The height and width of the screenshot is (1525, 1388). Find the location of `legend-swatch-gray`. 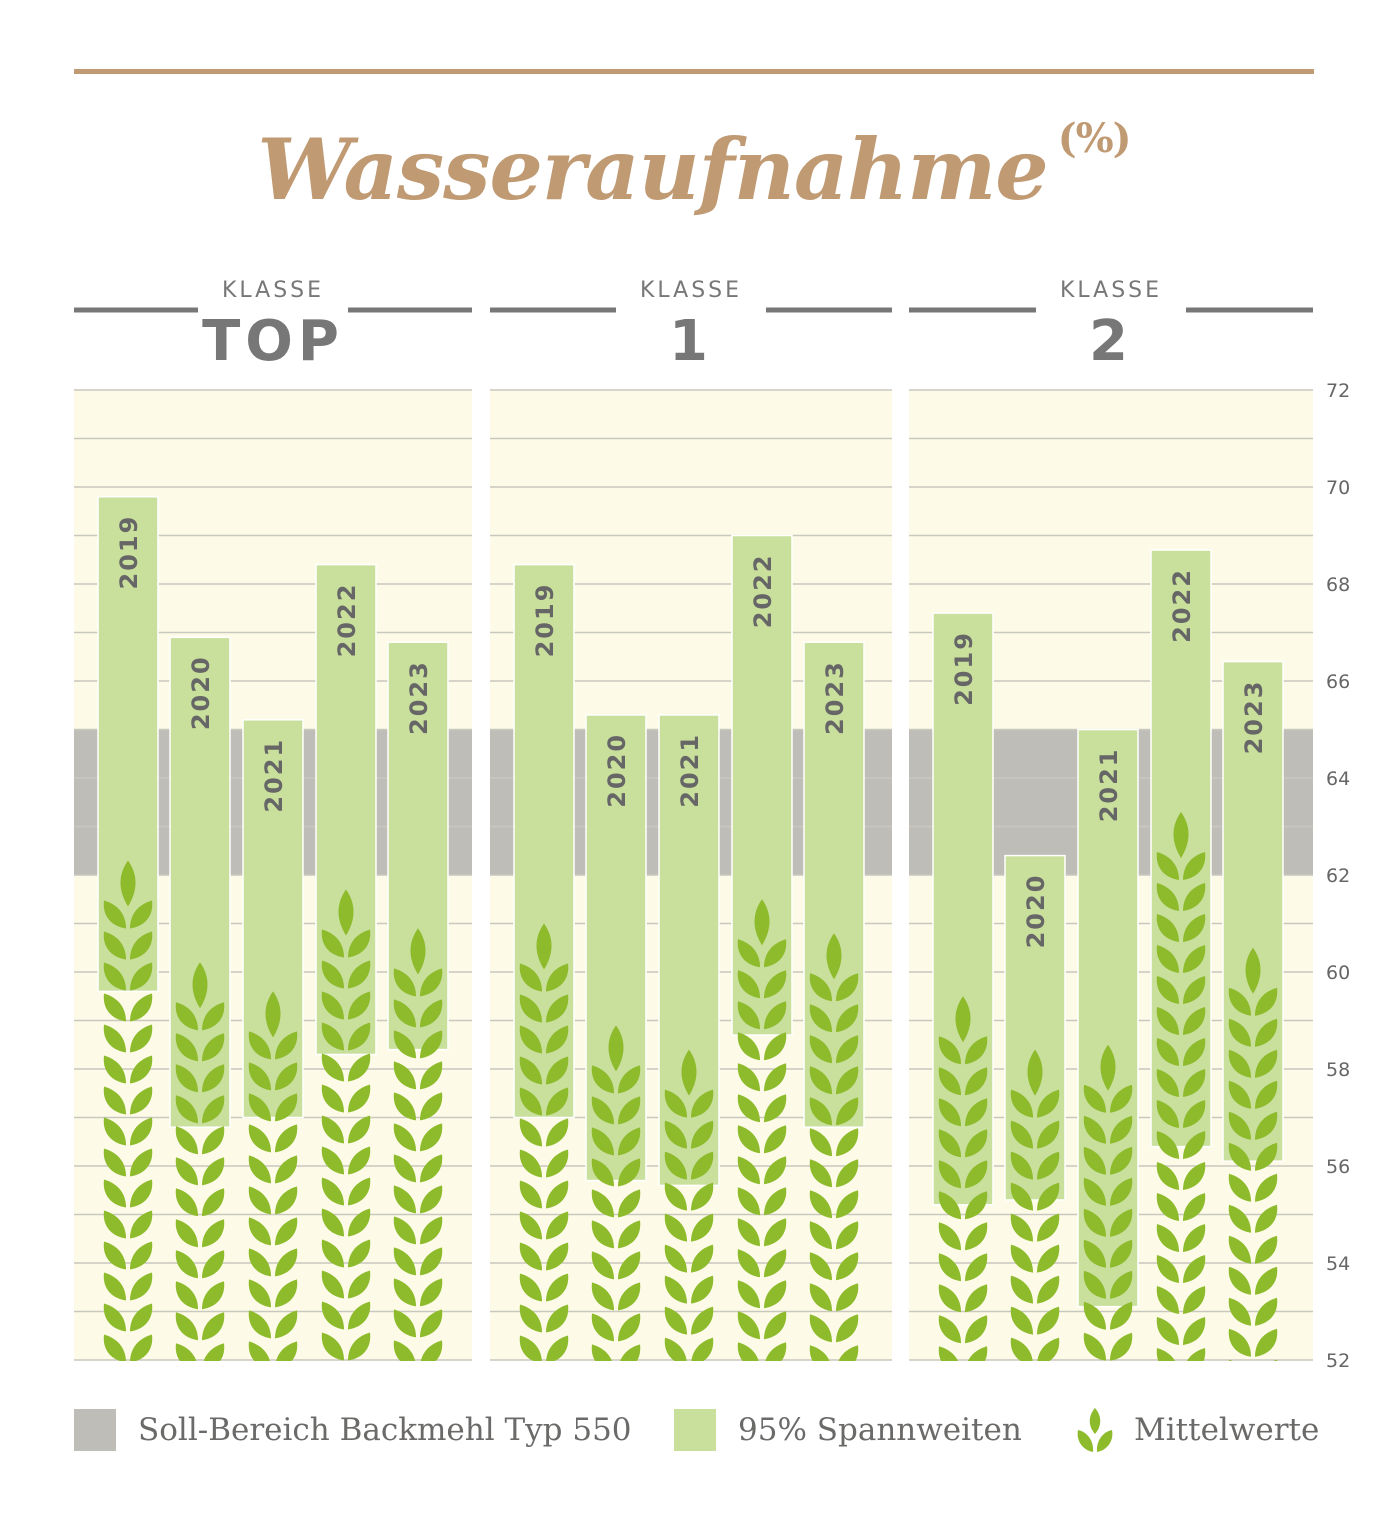

legend-swatch-gray is located at coordinates (95, 1430).